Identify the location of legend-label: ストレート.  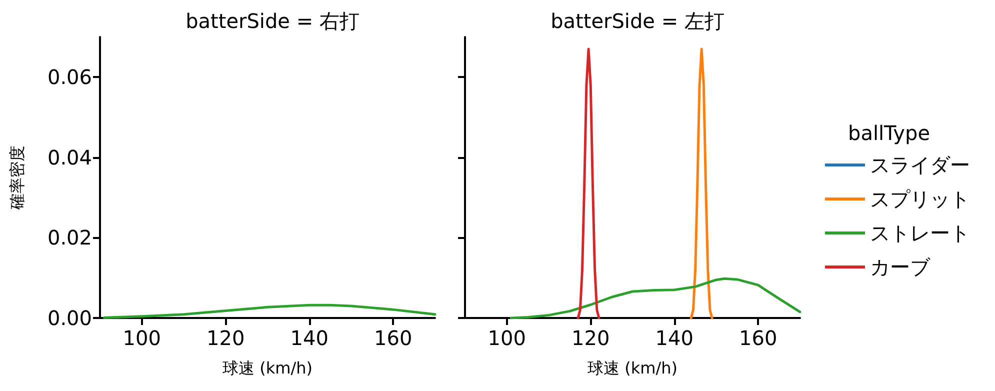
(920, 233).